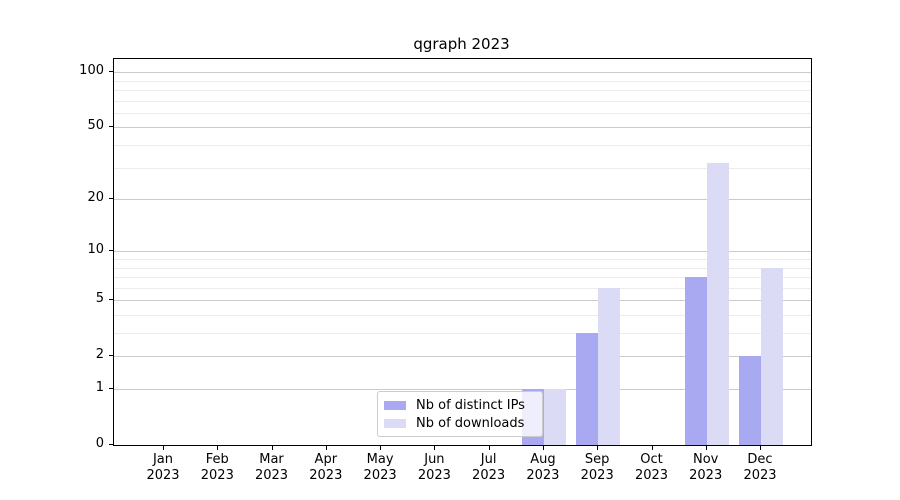 Image resolution: width=900 pixels, height=500 pixels. I want to click on y-axis-tick-label: 100, so click(91, 71).